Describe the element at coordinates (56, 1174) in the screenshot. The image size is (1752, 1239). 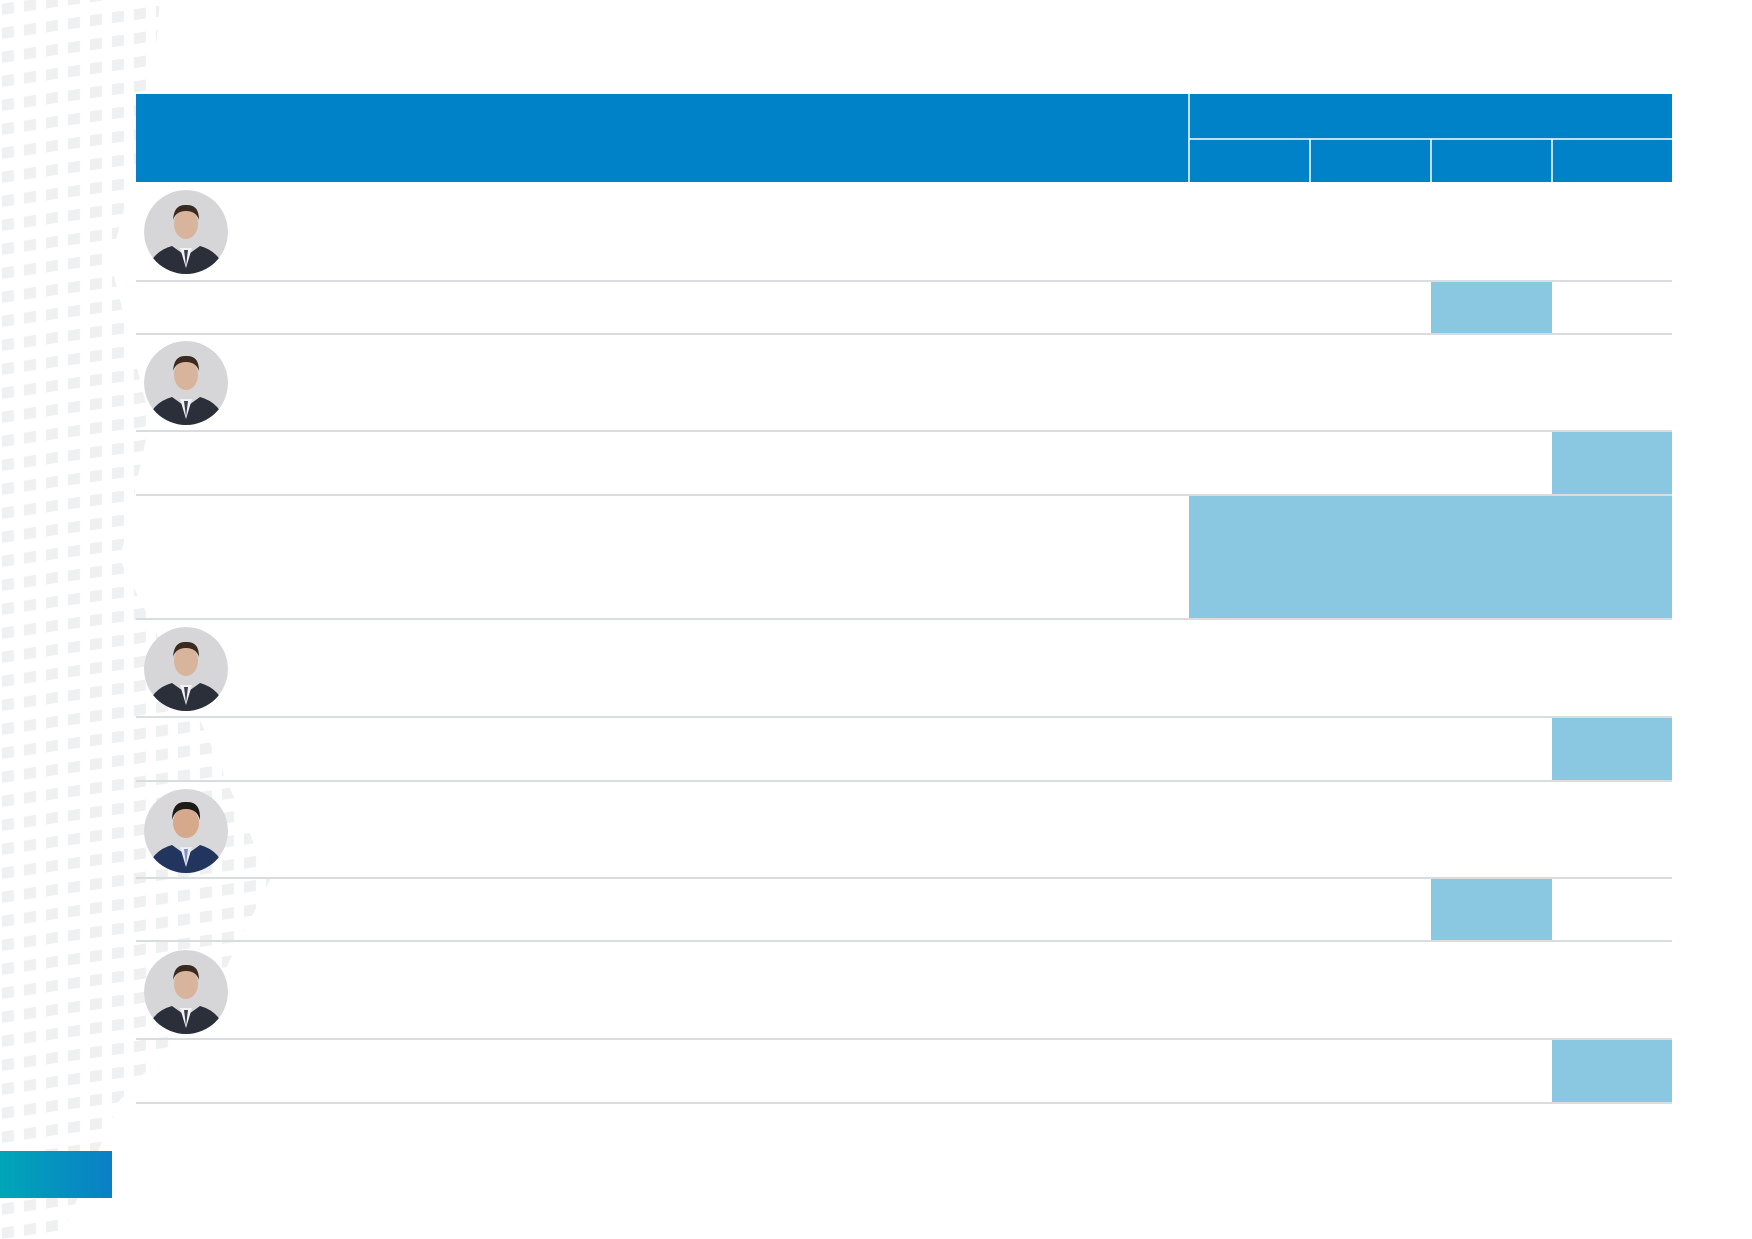
I see `page-tab` at that location.